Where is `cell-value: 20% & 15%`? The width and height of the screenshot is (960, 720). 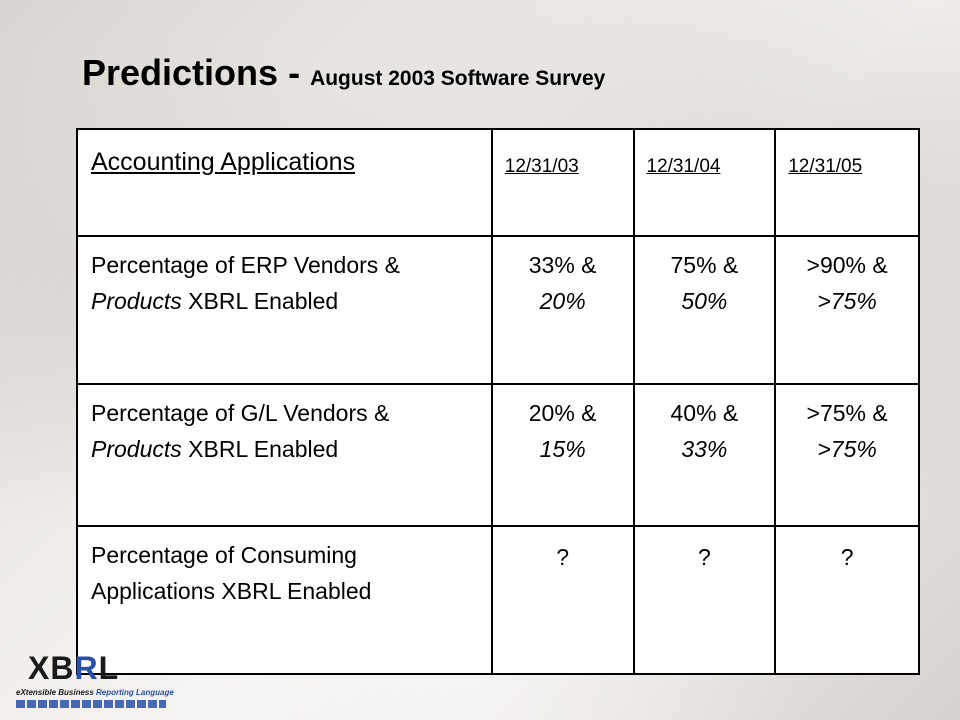 cell-value: 20% & 15% is located at coordinates (562, 455).